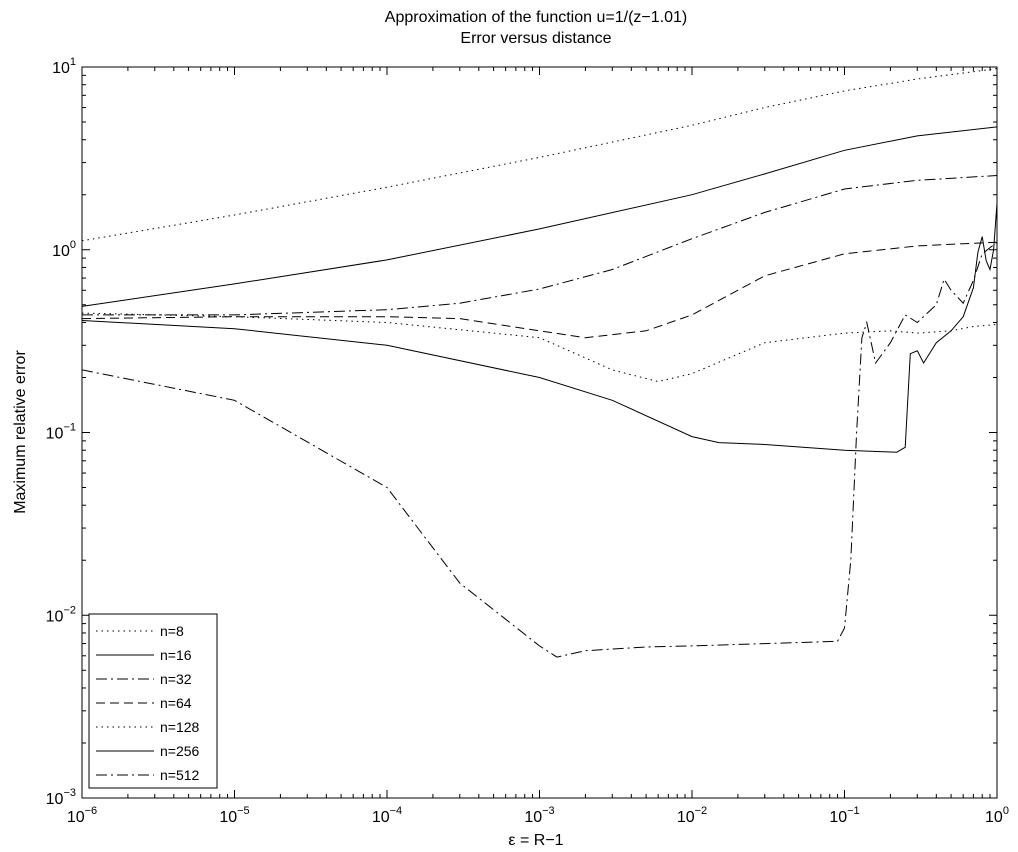 The height and width of the screenshot is (852, 1018). Describe the element at coordinates (387, 815) in the screenshot. I see `x-tick-label: 10⁻⁴` at that location.